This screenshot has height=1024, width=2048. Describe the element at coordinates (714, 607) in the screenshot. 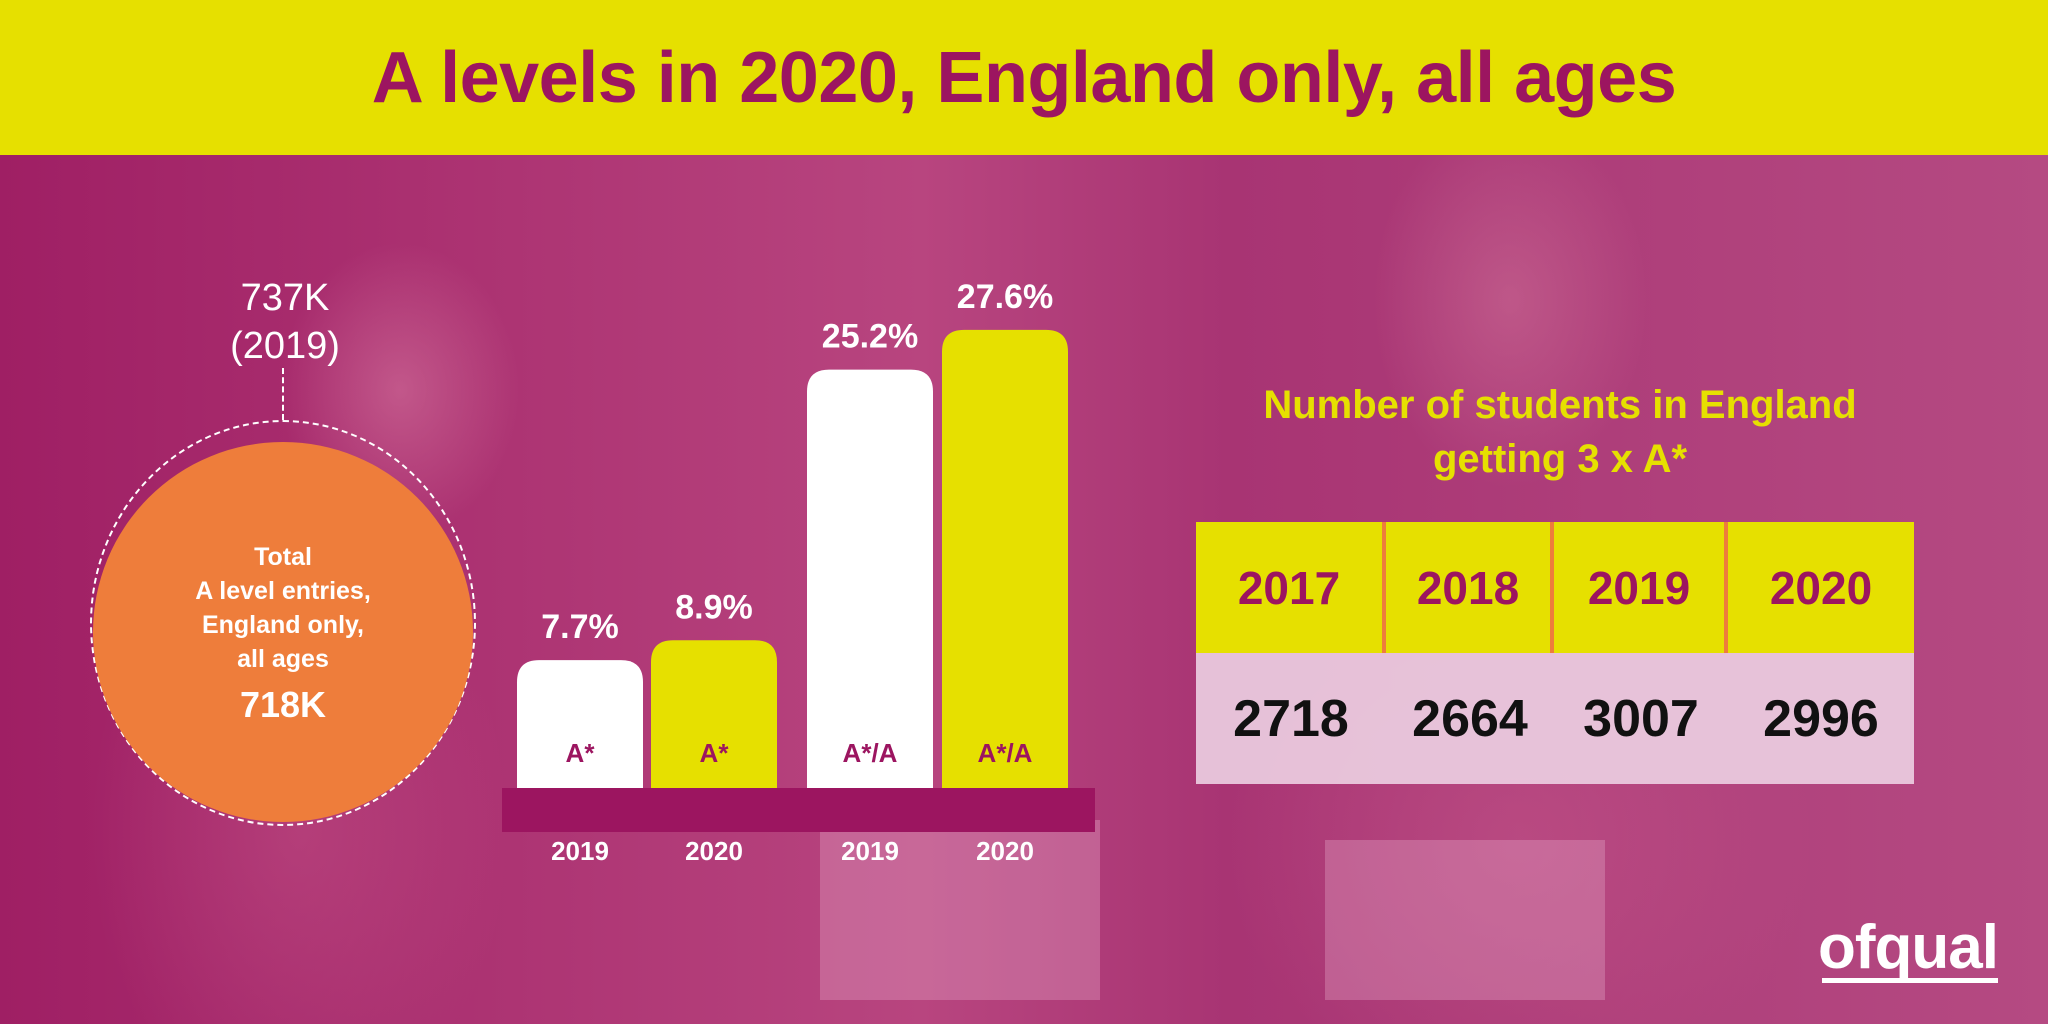

I see `bar-value-label: 8.9%` at that location.